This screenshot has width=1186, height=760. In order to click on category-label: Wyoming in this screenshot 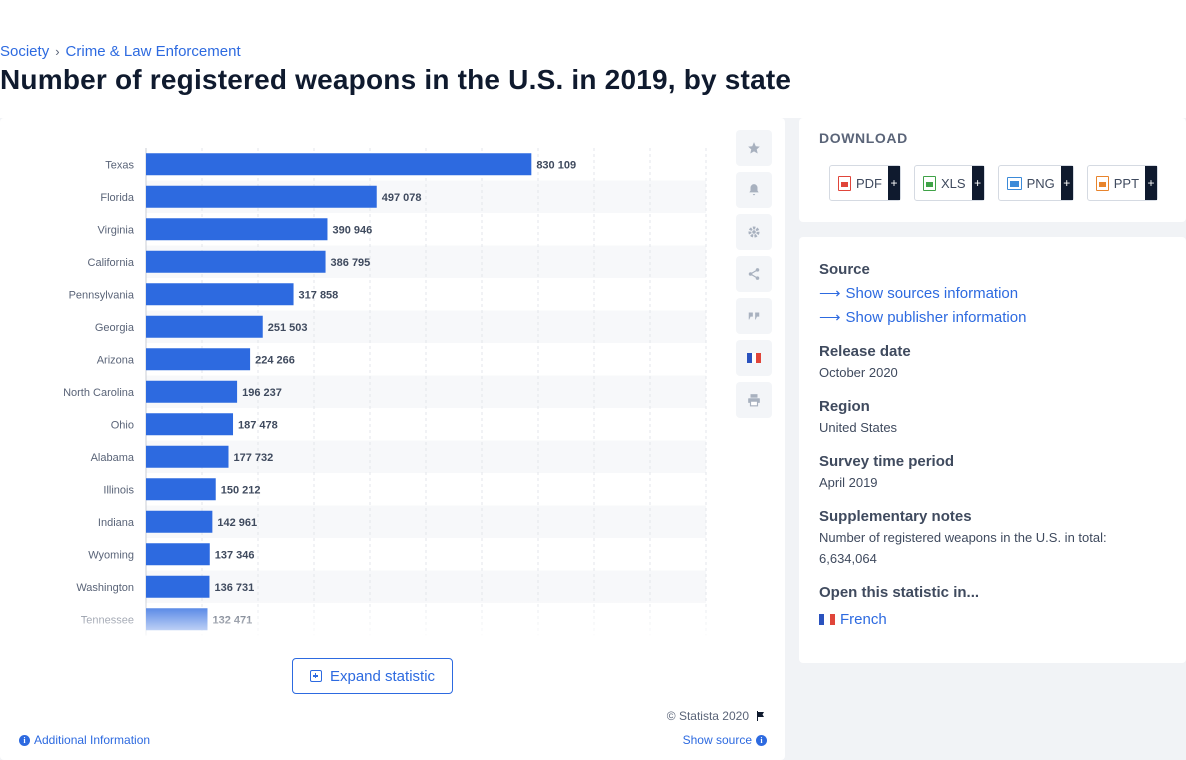, I will do `click(111, 555)`.